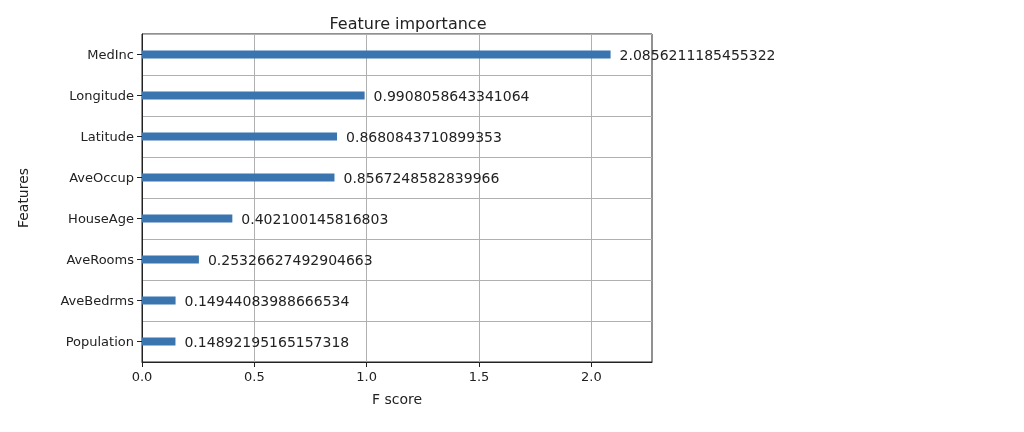 The image size is (1024, 432). I want to click on y-tick-label: Longitude, so click(101, 95).